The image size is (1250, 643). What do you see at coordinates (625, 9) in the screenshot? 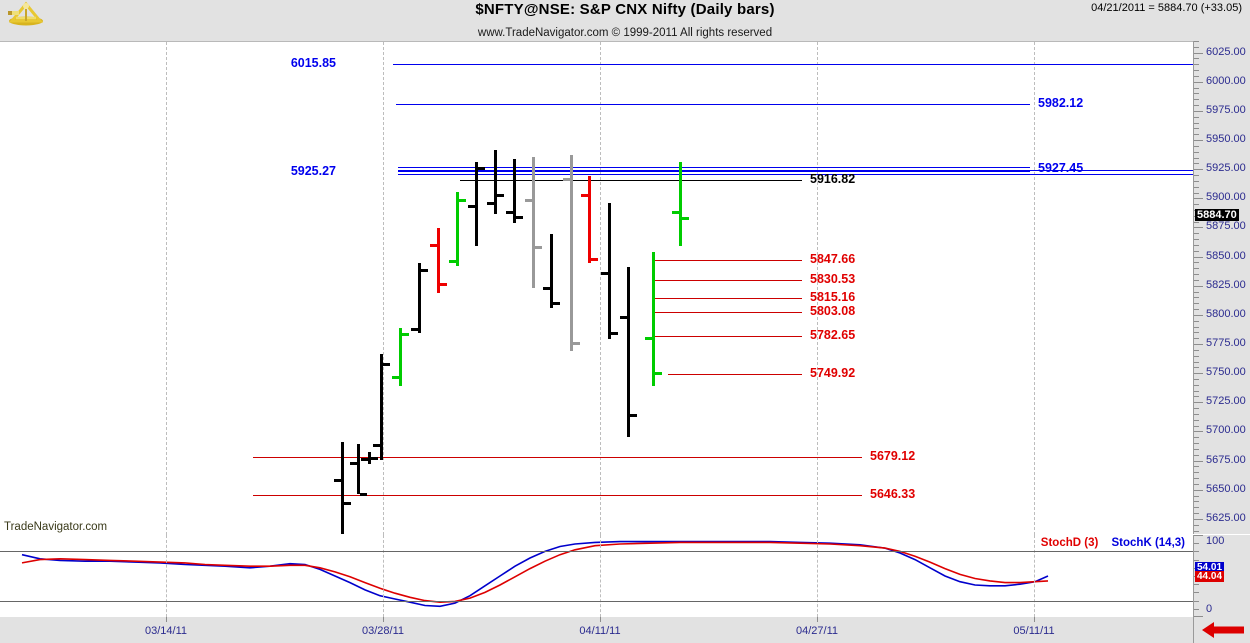
I see `page-title: $NFTY@NSE: S&P CNX Nifty (Daily bars)` at bounding box center [625, 9].